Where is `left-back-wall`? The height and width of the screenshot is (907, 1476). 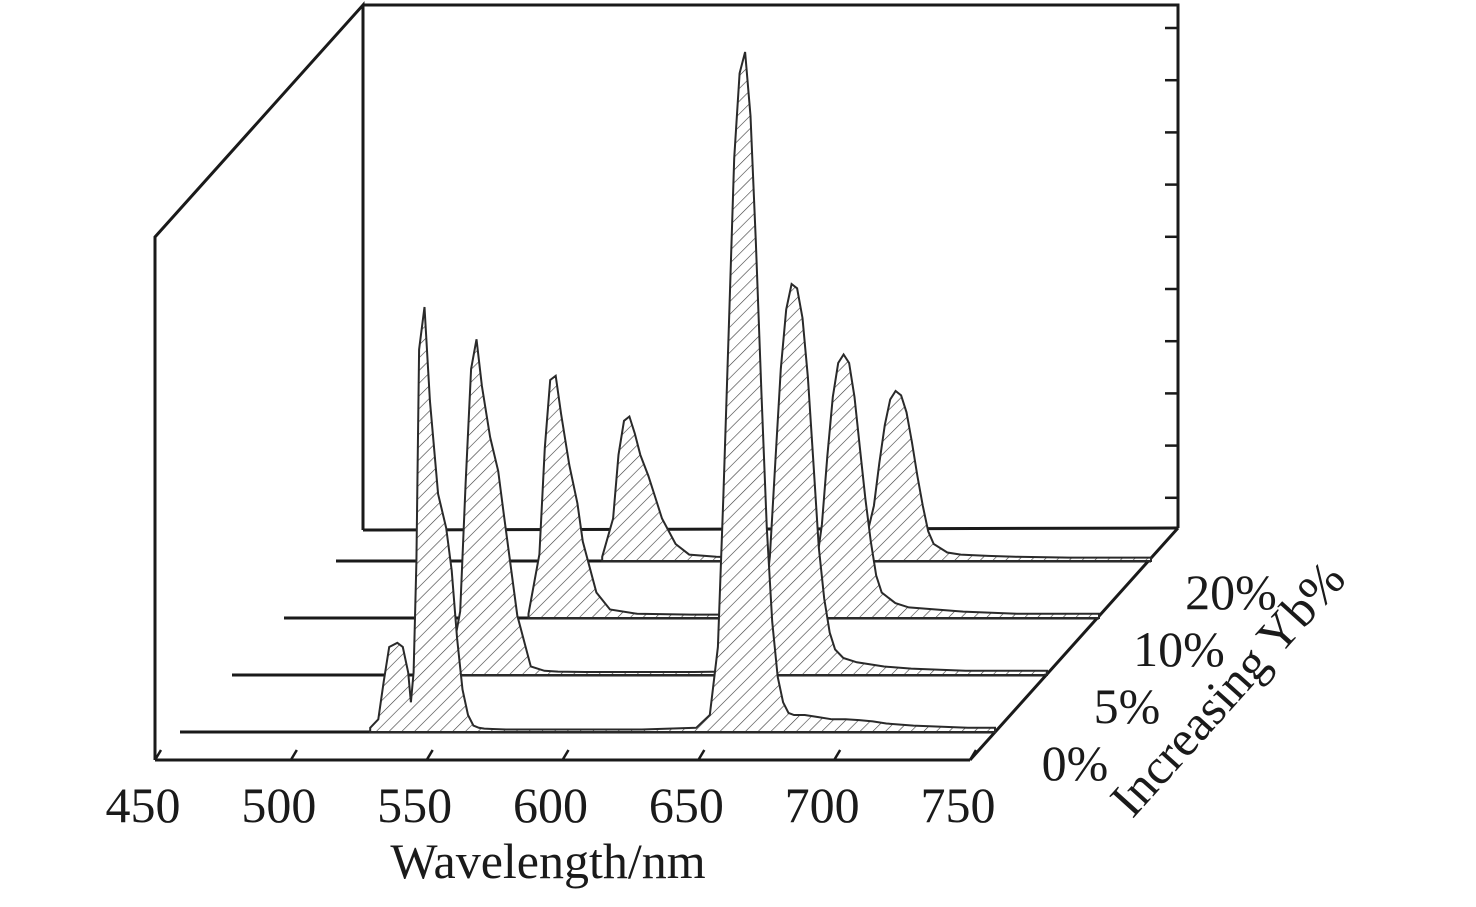 left-back-wall is located at coordinates (259, 380).